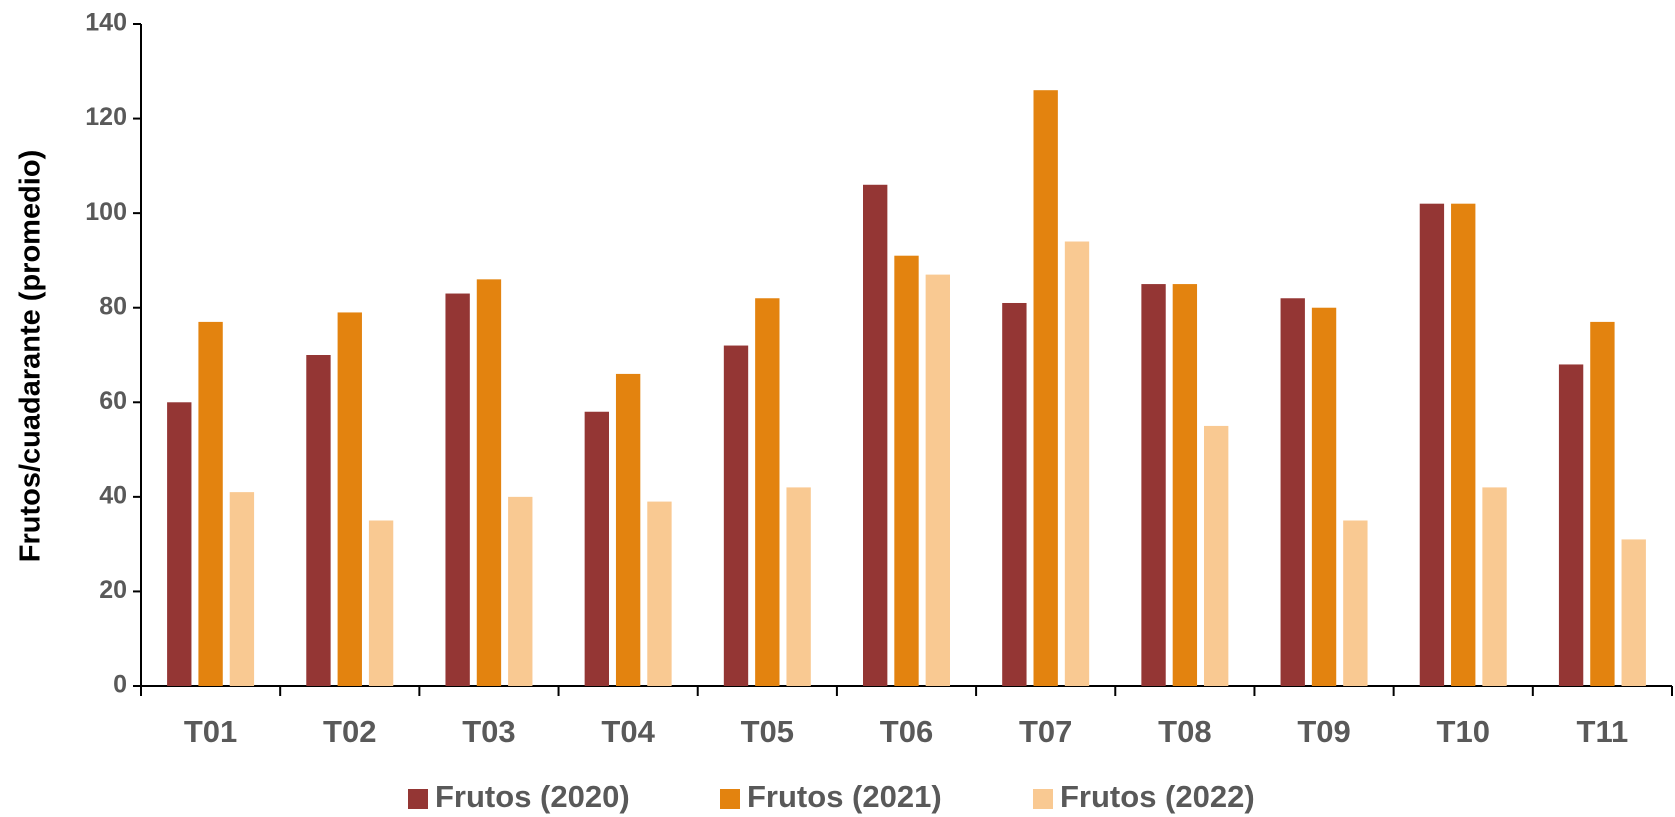 The width and height of the screenshot is (1675, 817). Describe the element at coordinates (106, 117) in the screenshot. I see `y-tick-label: 120` at that location.